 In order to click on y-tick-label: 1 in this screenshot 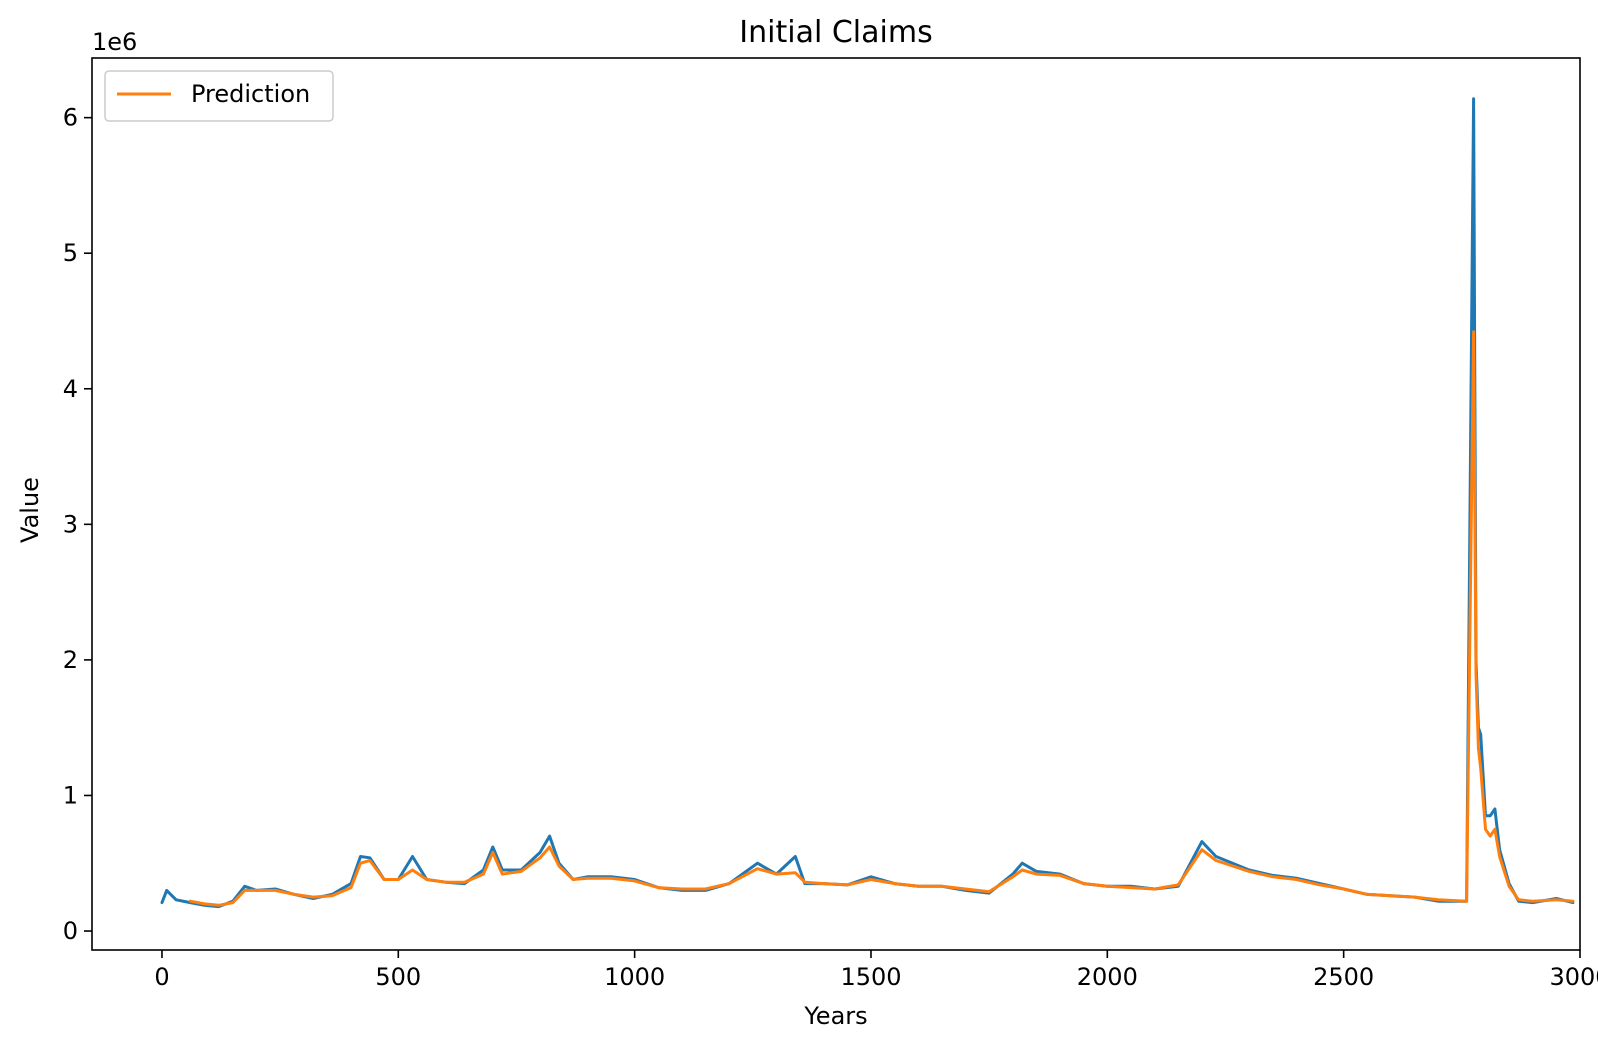, I will do `click(70, 795)`.